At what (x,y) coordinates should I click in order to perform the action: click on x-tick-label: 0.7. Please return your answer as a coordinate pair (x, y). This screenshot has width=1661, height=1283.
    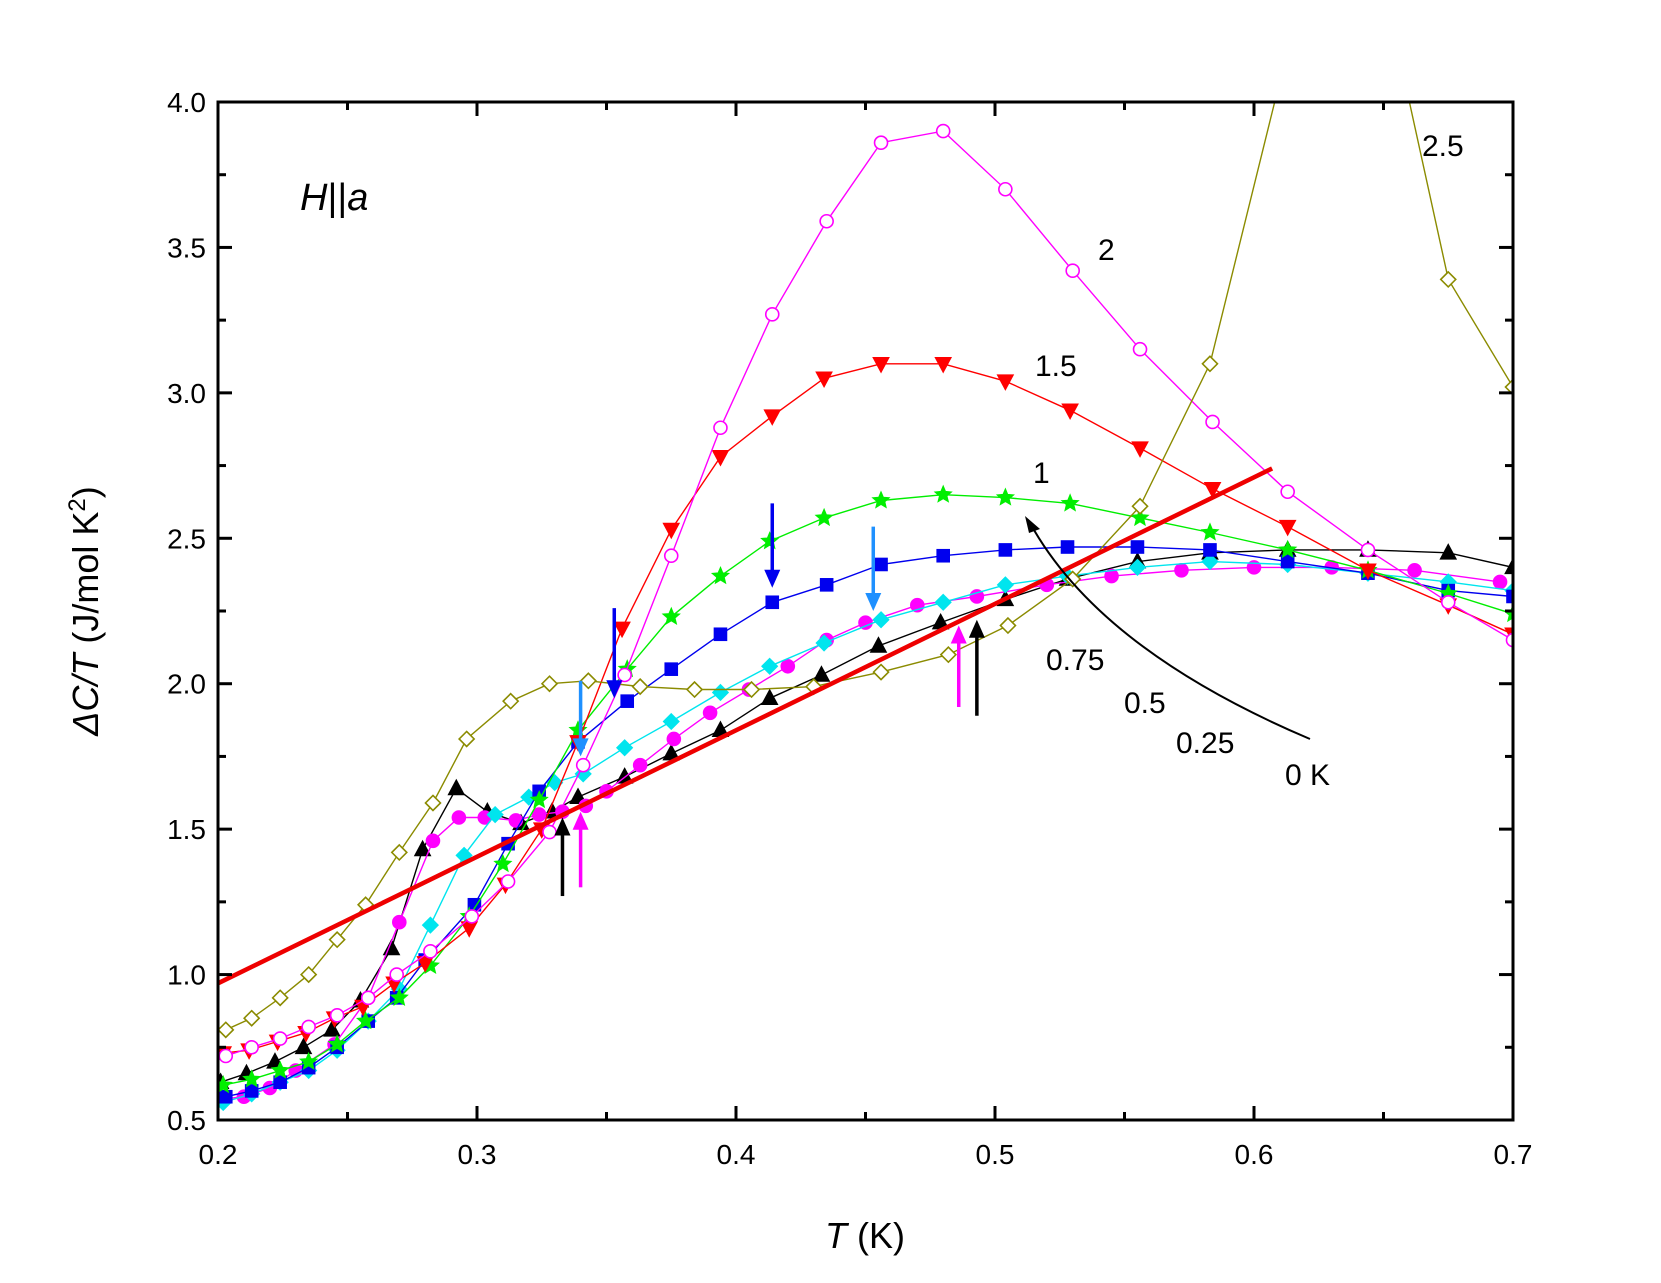
    Looking at the image, I should click on (1513, 1154).